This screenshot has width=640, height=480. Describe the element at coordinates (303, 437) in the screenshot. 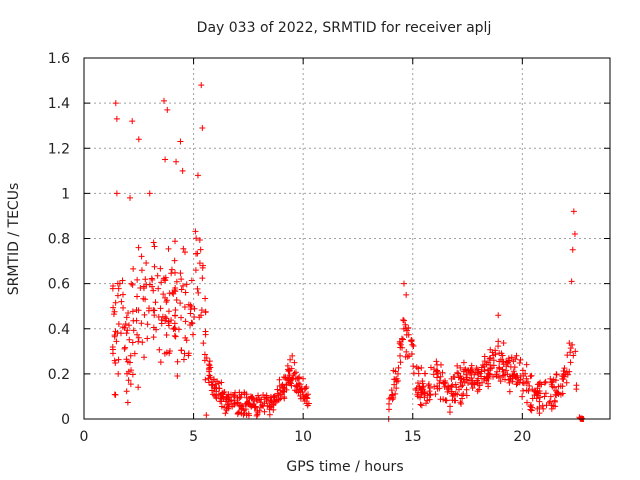

I see `x-tick-label: 10` at that location.